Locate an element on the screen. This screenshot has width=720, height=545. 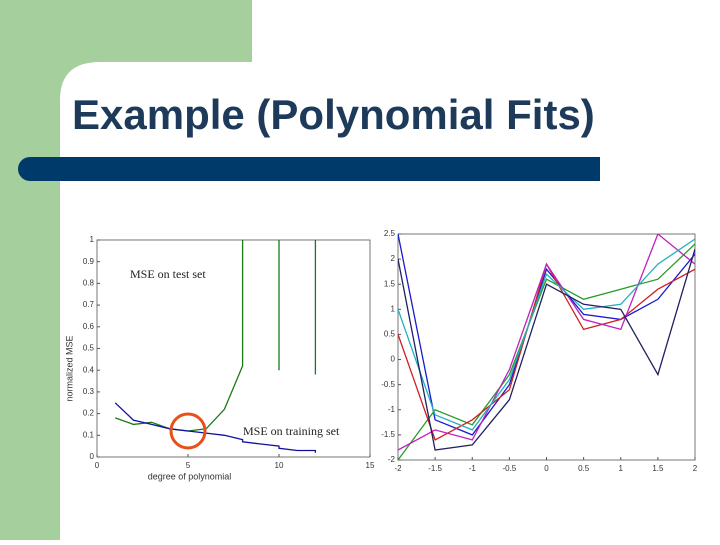
plot-clip is located at coordinates (215, 346).